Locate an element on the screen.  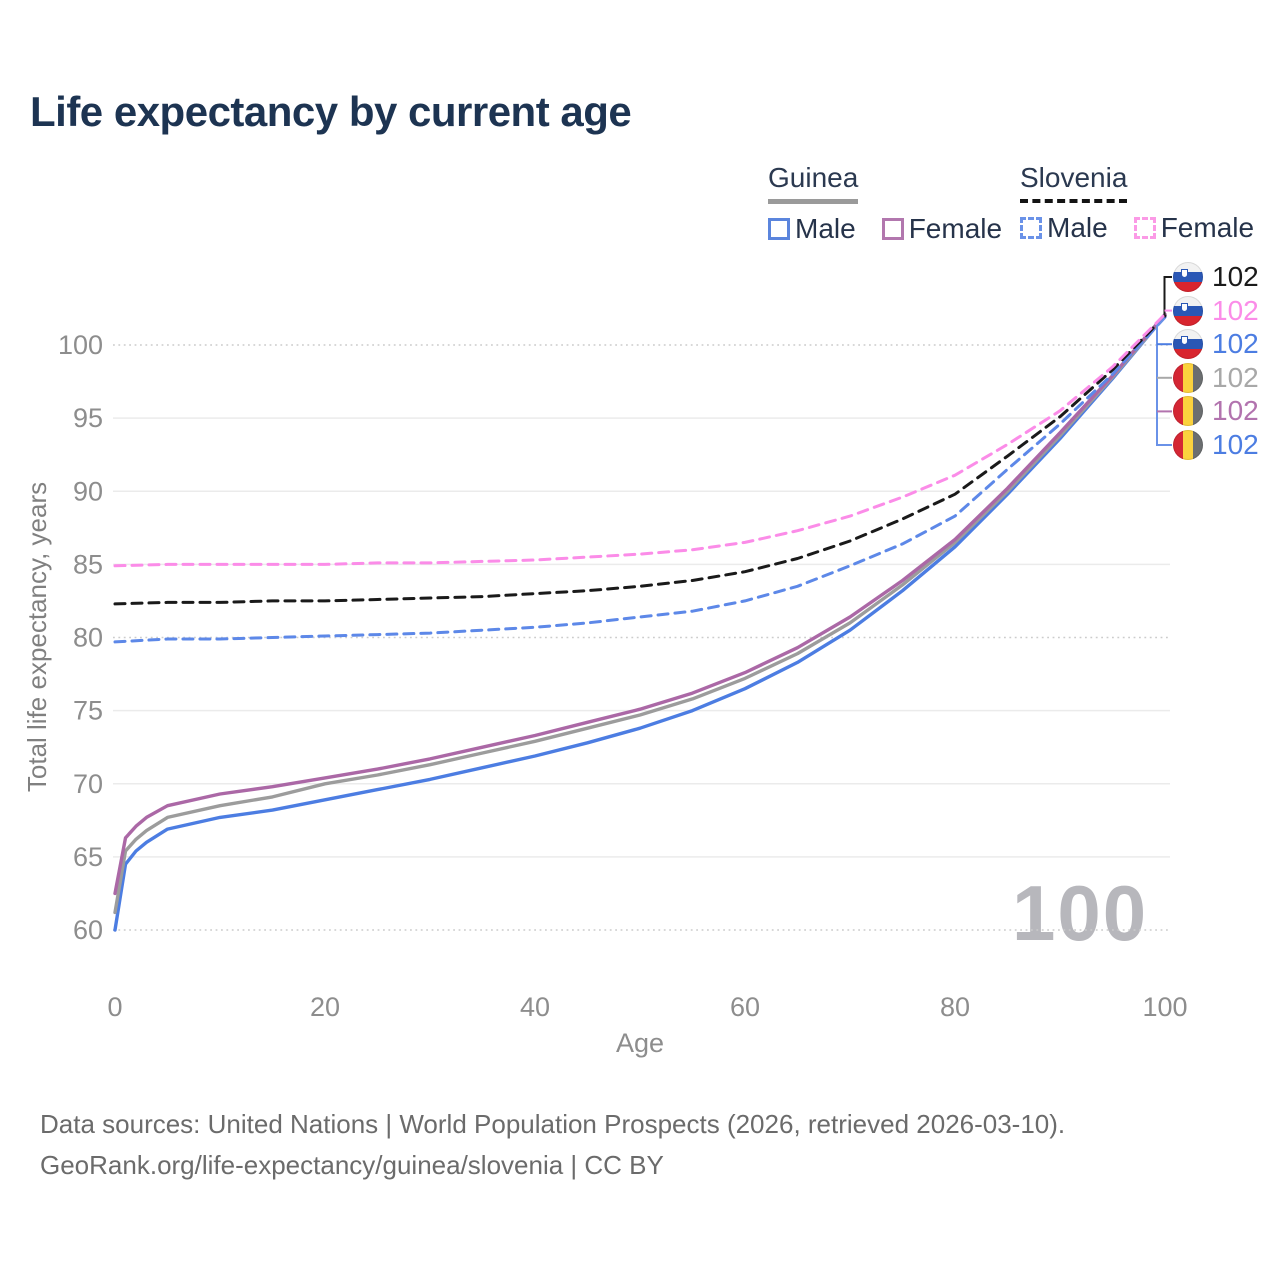
legend-items-guinea: Male Female is located at coordinates (885, 229).